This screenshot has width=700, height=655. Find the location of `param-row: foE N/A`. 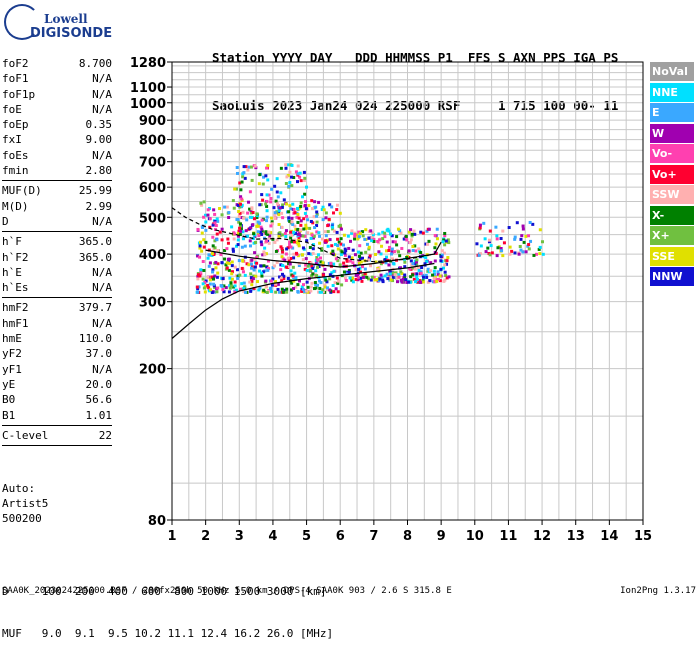

param-row: foE N/A is located at coordinates (57, 109).